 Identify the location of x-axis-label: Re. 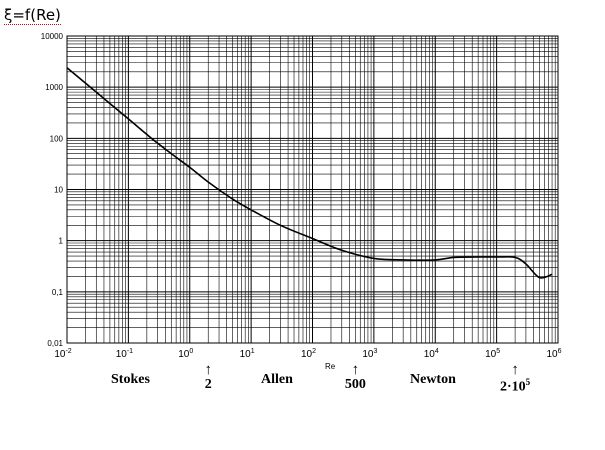
(330, 366).